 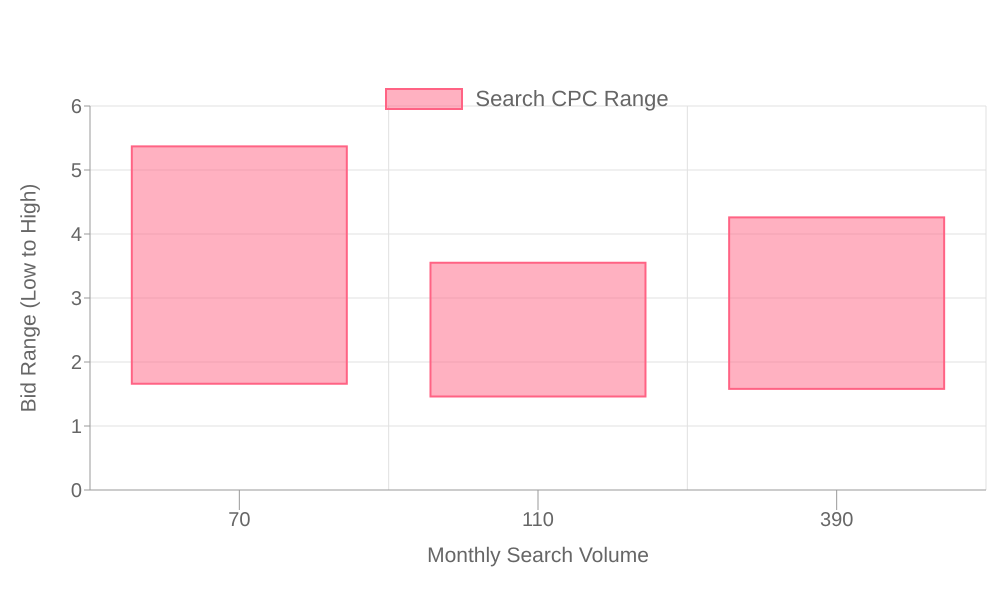 What do you see at coordinates (239, 520) in the screenshot?
I see `x-tick-label: 70` at bounding box center [239, 520].